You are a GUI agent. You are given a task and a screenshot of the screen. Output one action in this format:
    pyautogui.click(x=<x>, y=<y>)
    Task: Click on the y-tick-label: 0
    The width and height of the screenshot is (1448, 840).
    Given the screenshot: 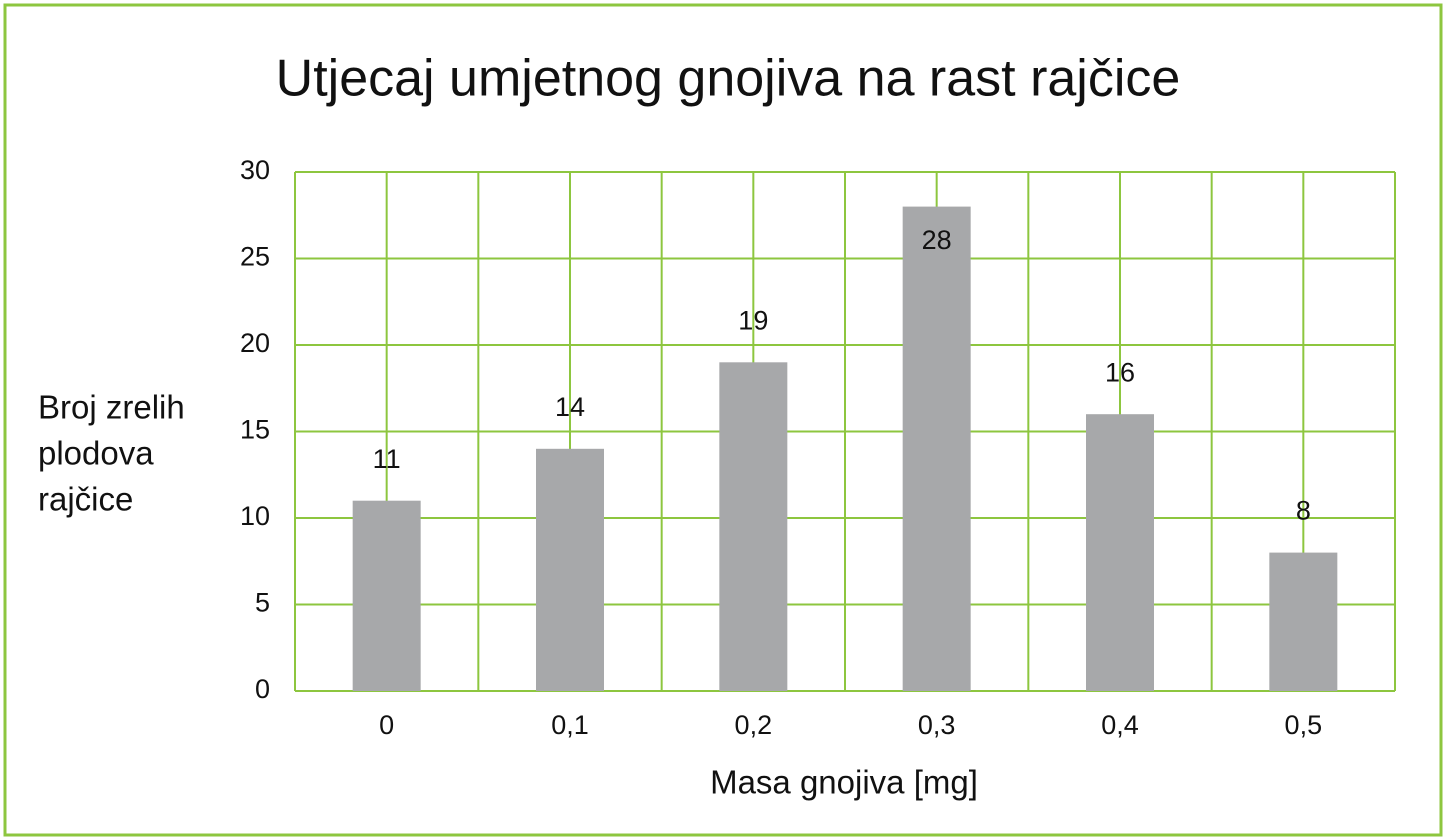 What is the action you would take?
    pyautogui.click(x=262, y=689)
    